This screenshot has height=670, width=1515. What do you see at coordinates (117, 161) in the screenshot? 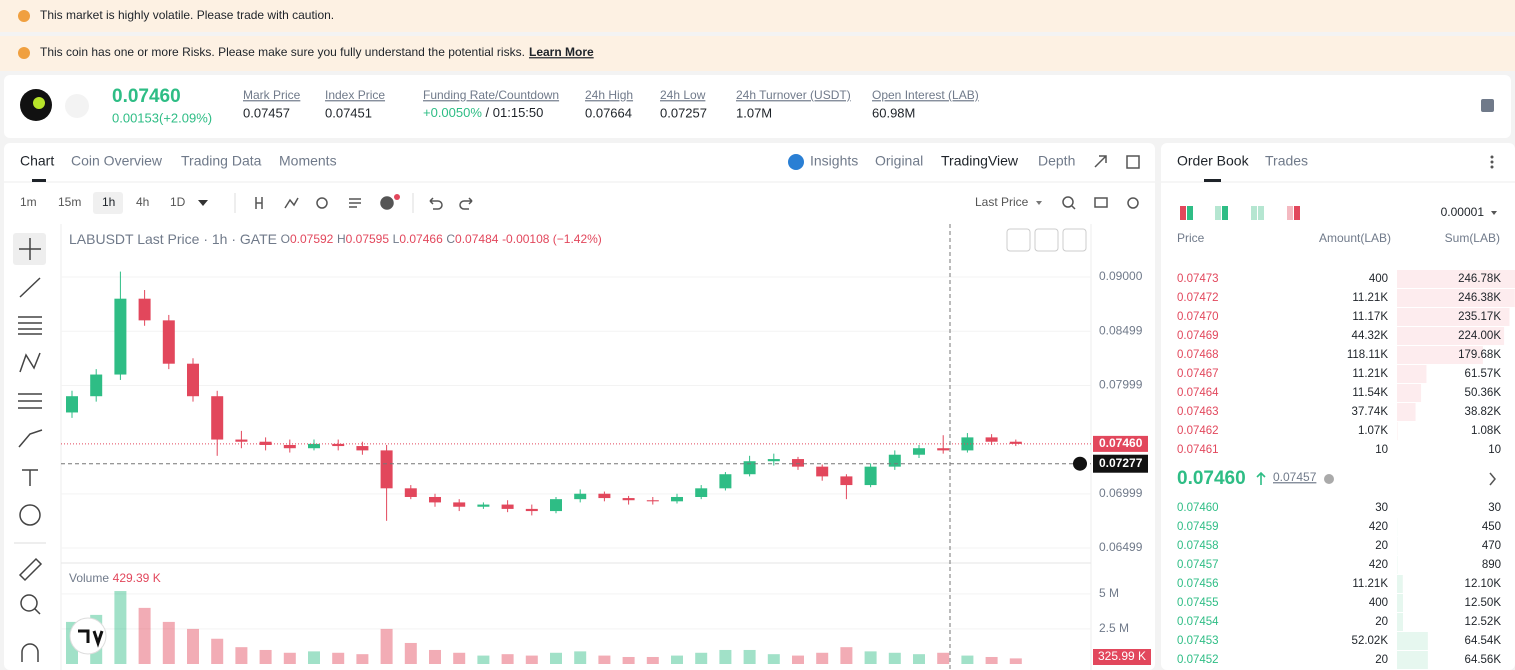
I see `tab: Coin Overview` at bounding box center [117, 161].